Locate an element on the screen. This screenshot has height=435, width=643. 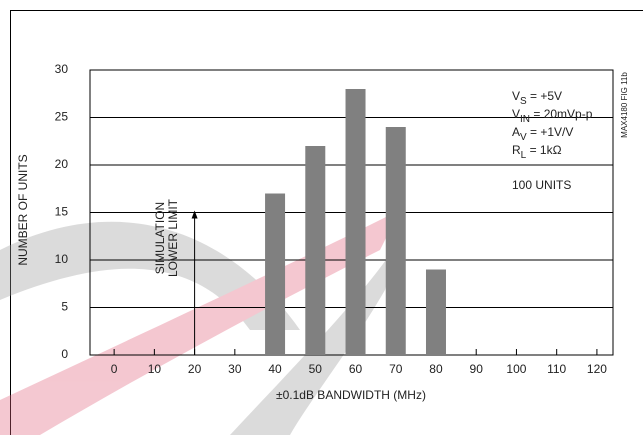
condition-main: R is located at coordinates (516, 150).